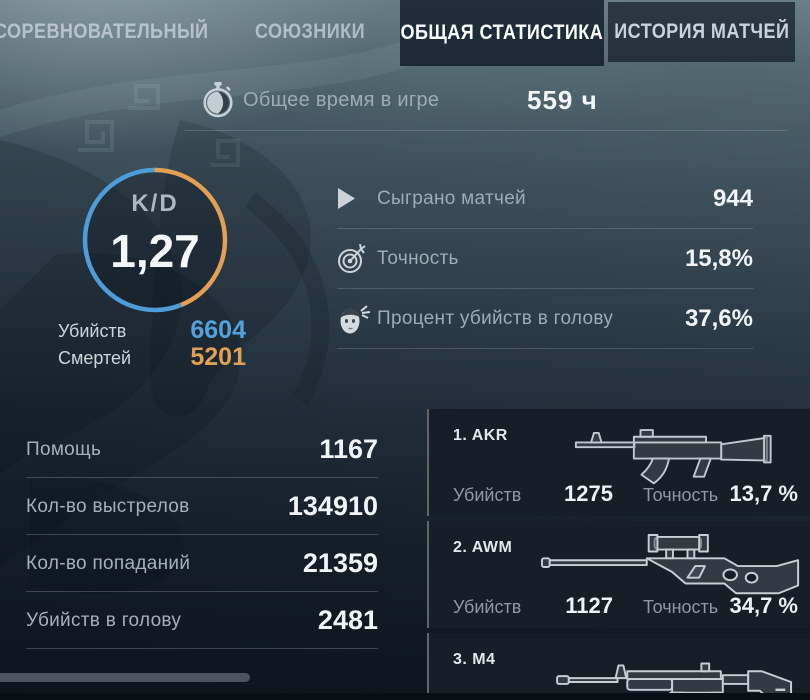 This screenshot has height=700, width=810. Describe the element at coordinates (588, 493) in the screenshot. I see `weapon-kills-value: 1275` at that location.